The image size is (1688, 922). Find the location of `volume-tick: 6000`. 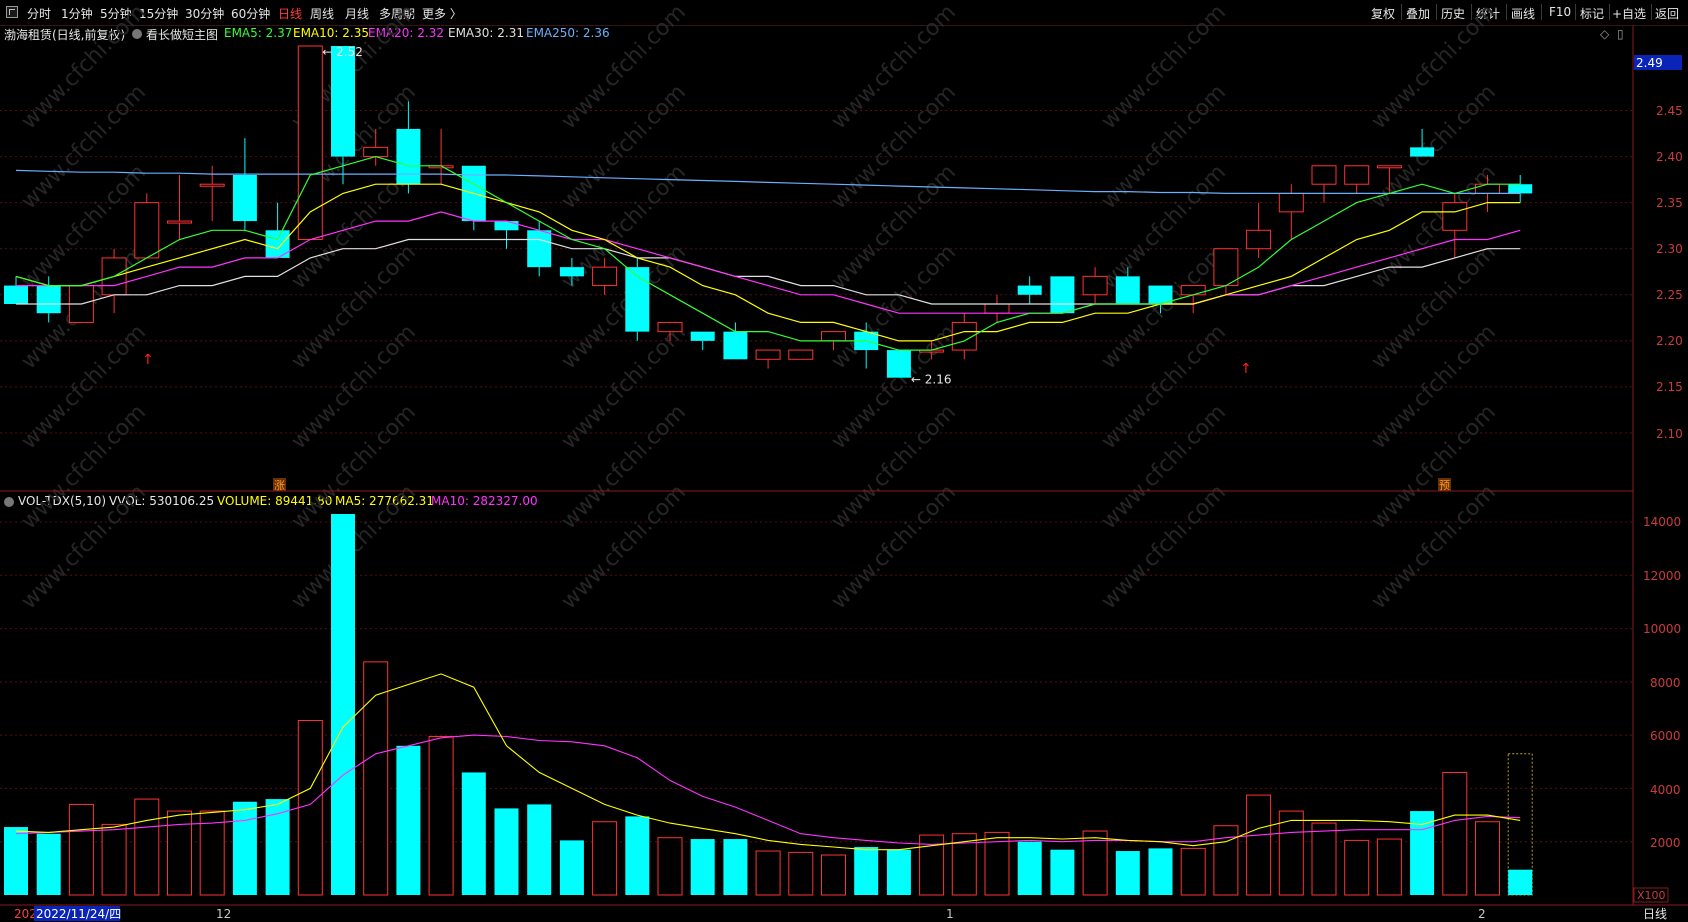

volume-tick: 6000 is located at coordinates (1665, 736).